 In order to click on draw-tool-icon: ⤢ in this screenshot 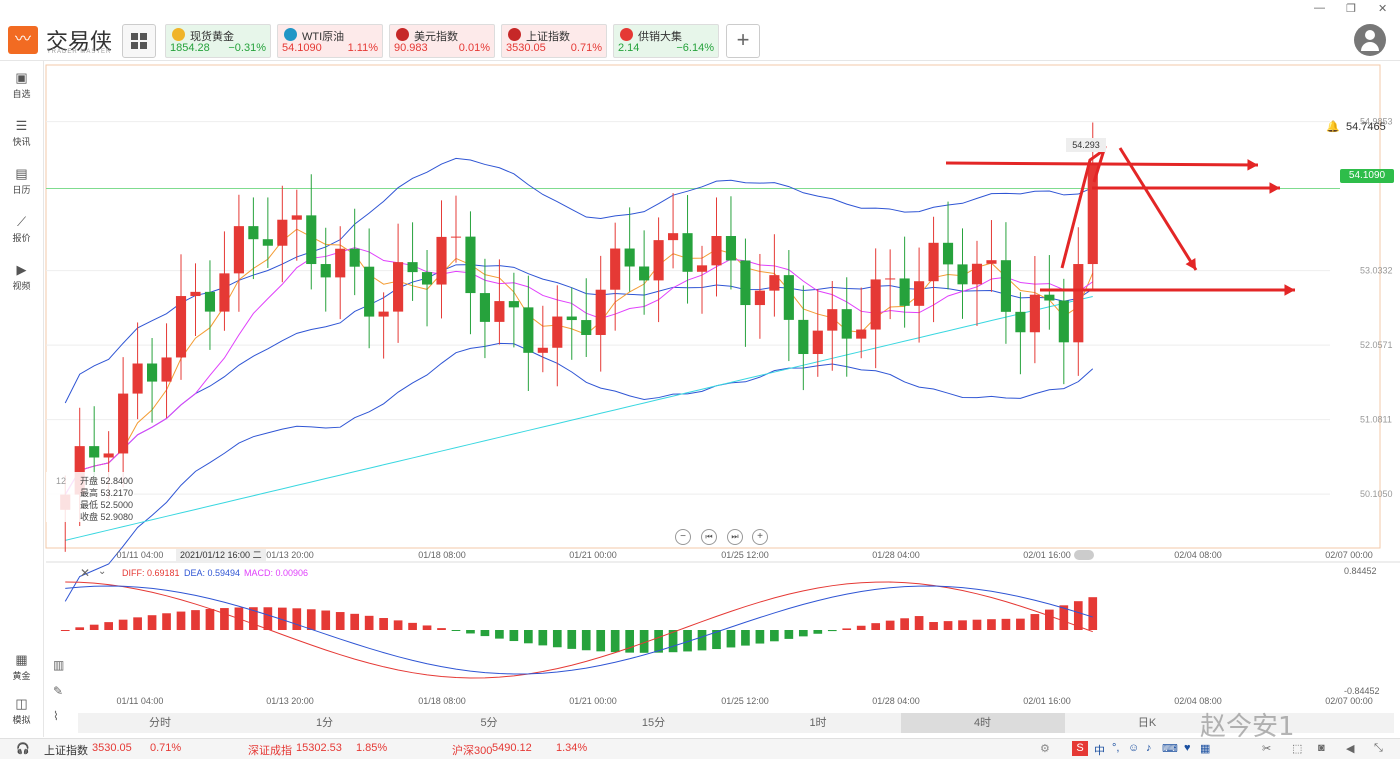, I will do `click(61, 103)`.